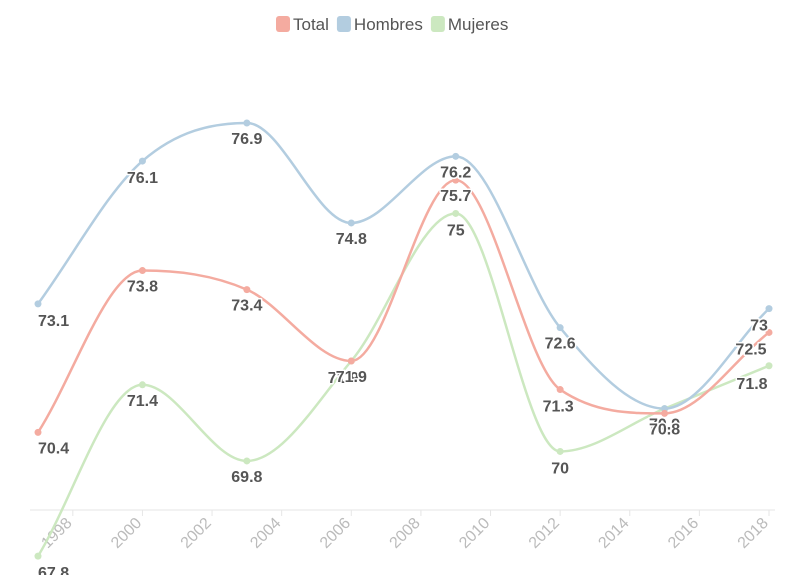 Image resolution: width=796 pixels, height=575 pixels. Describe the element at coordinates (560, 344) in the screenshot. I see `data-label-hombres-2012: 72.6` at that location.